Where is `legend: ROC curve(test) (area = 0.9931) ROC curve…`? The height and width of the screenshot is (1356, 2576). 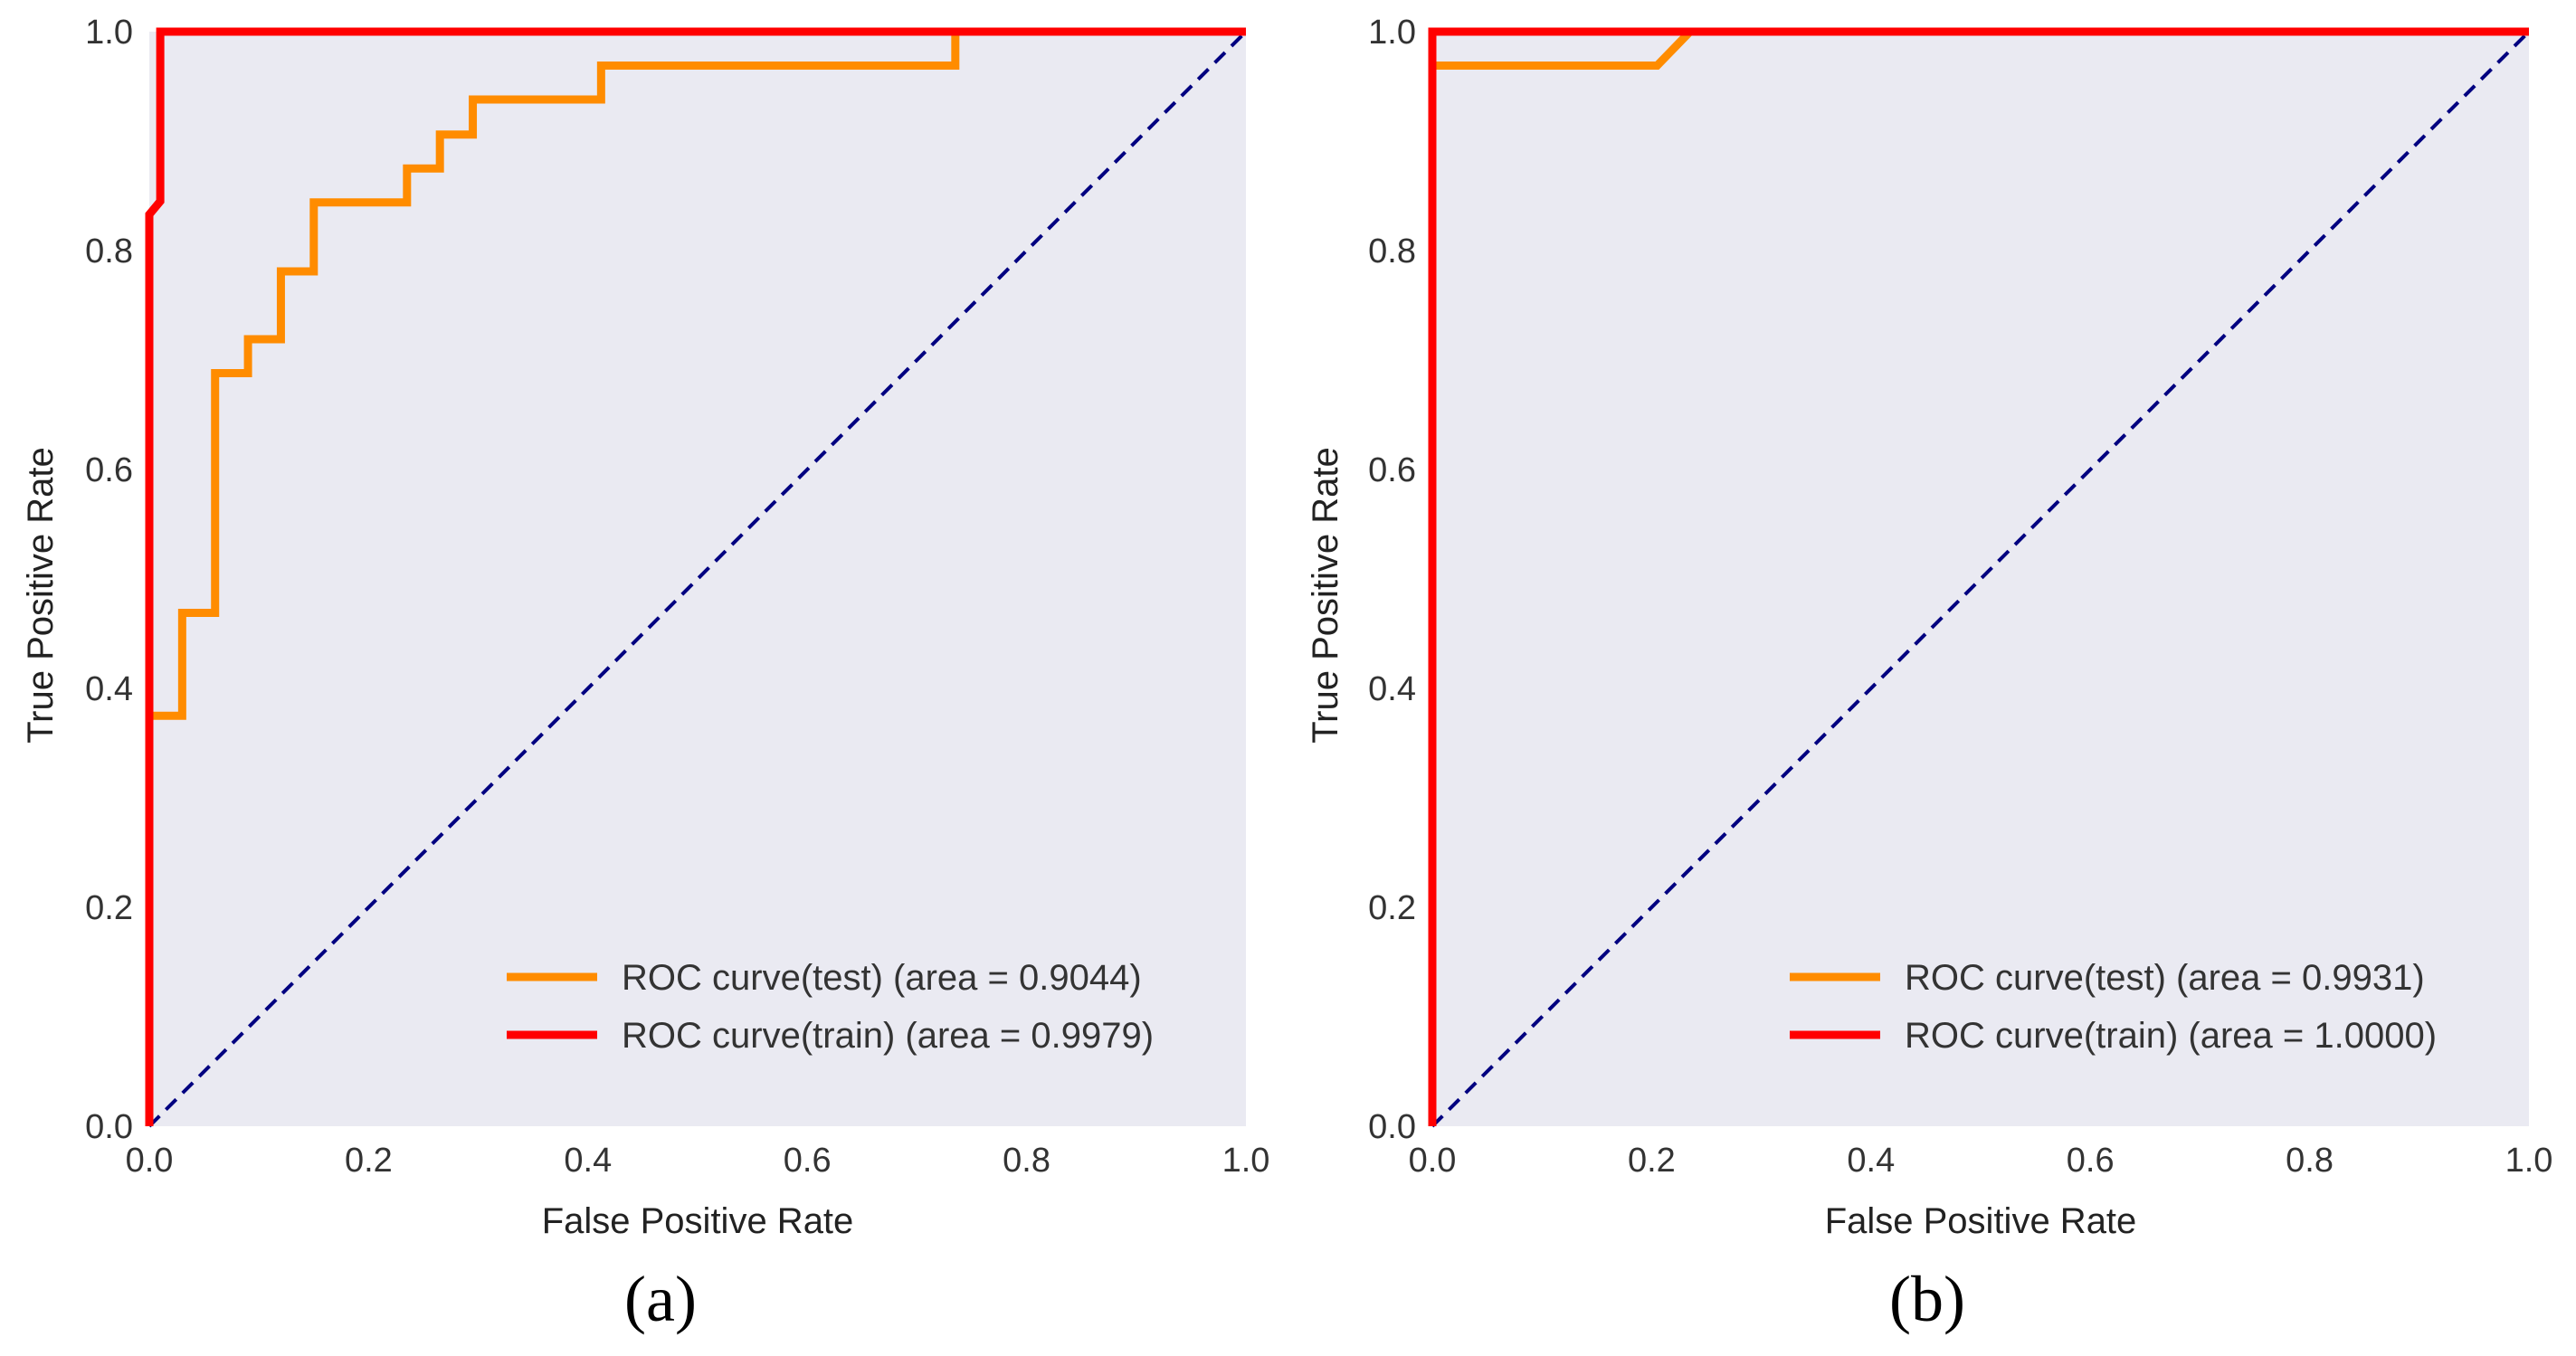 legend: ROC curve(test) (area = 0.9931) ROC curve… is located at coordinates (2113, 1007).